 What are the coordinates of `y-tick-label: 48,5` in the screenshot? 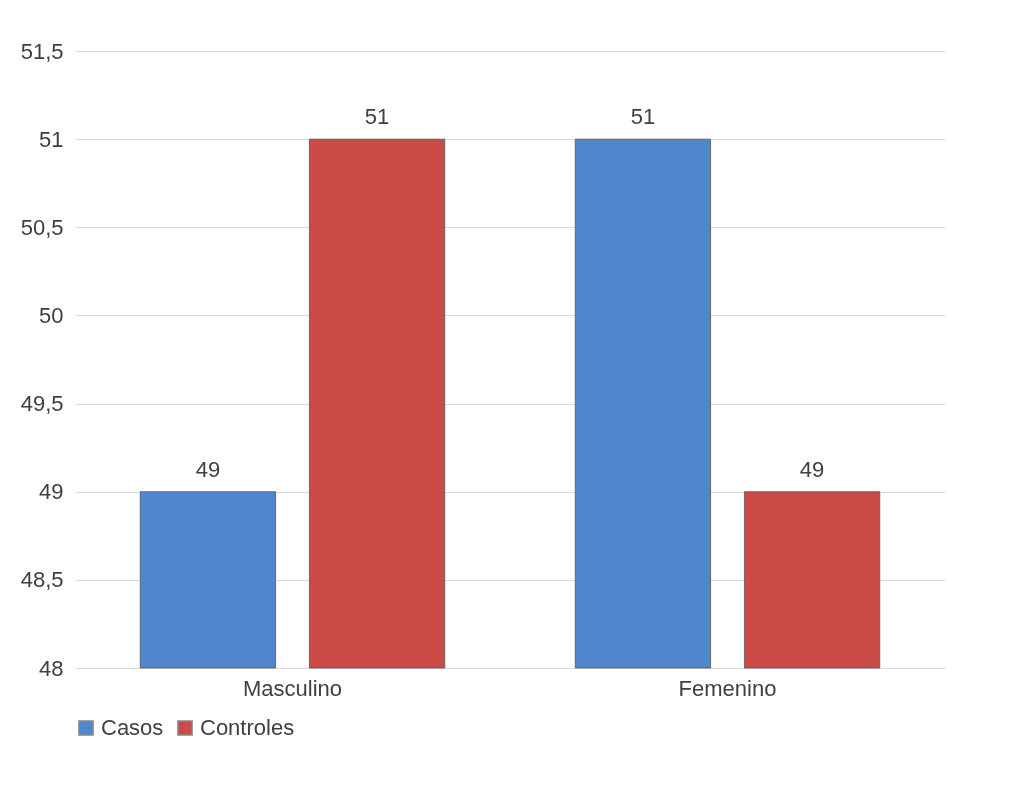 It's located at (42, 580).